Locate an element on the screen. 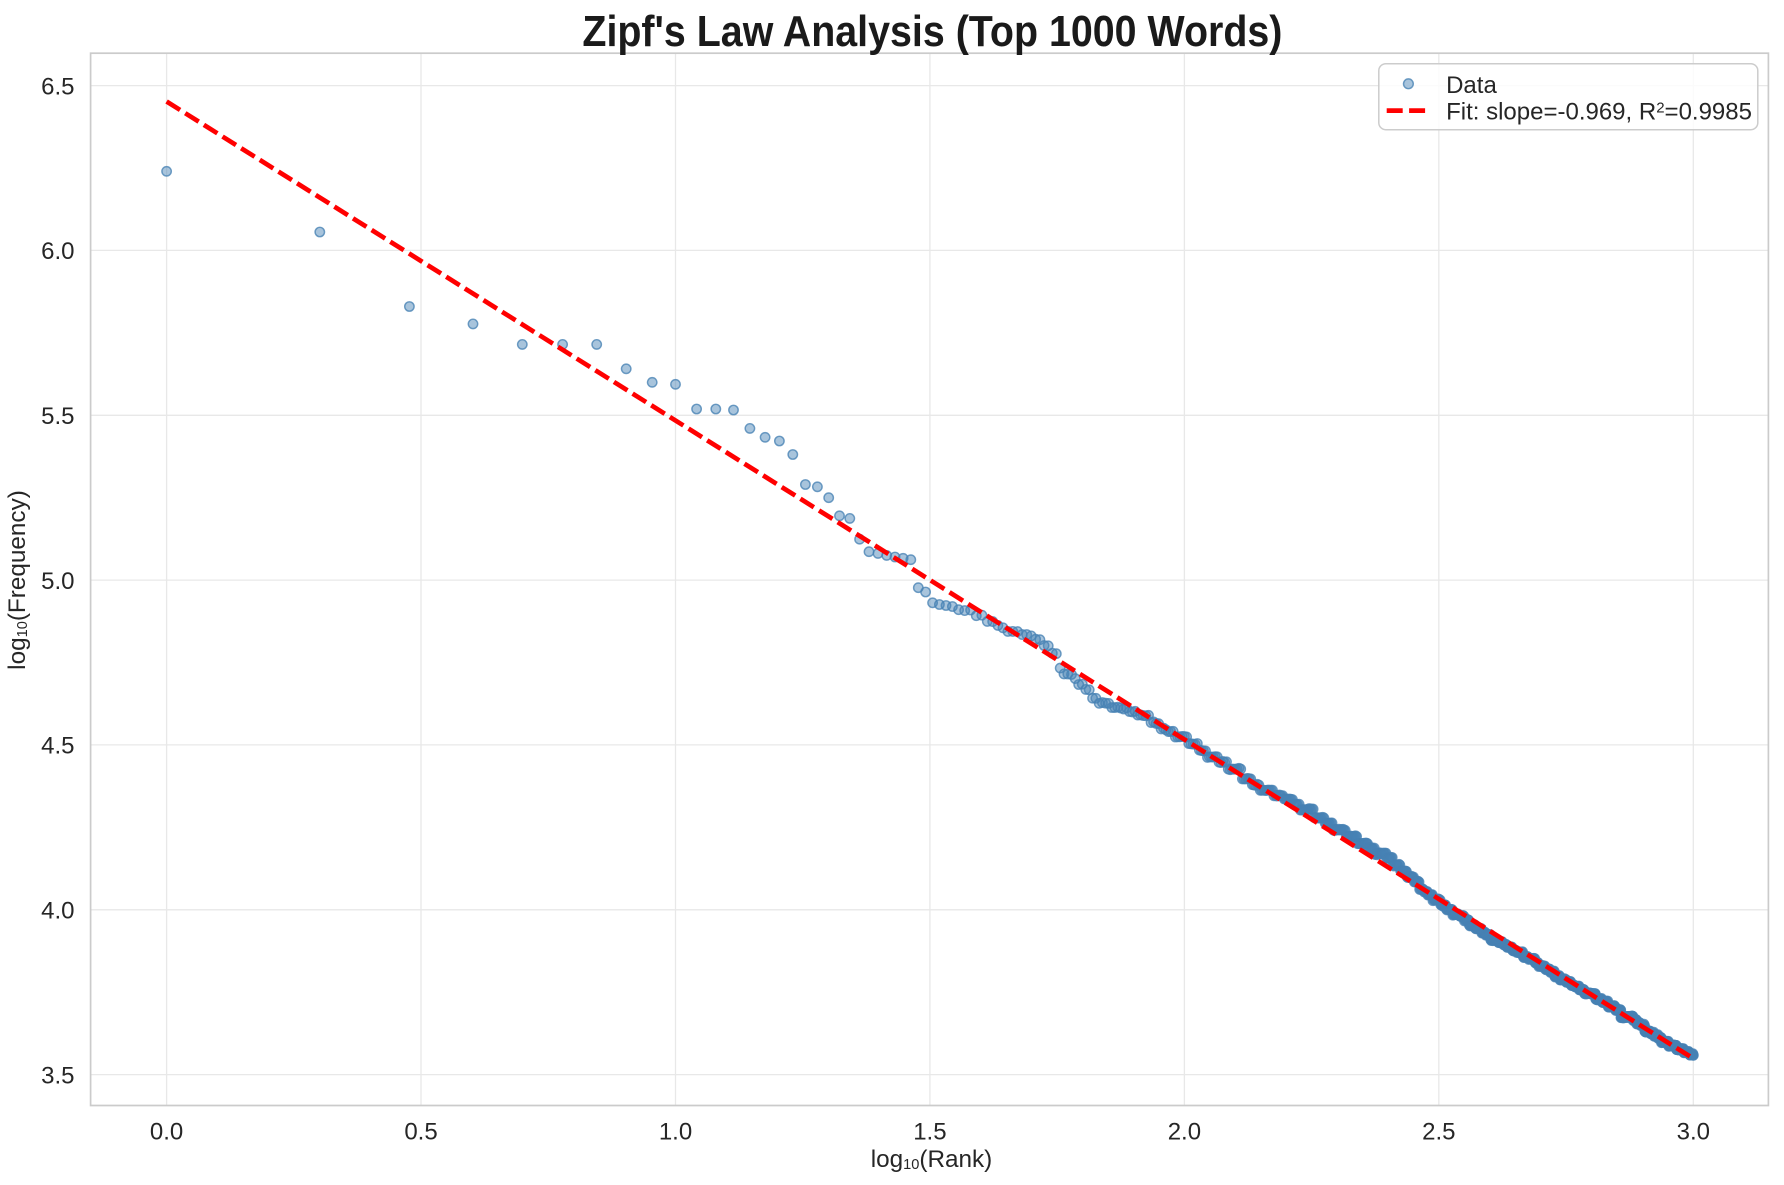 This screenshot has width=1784, height=1185. svg-text: 3.0 is located at coordinates (1693, 1132).